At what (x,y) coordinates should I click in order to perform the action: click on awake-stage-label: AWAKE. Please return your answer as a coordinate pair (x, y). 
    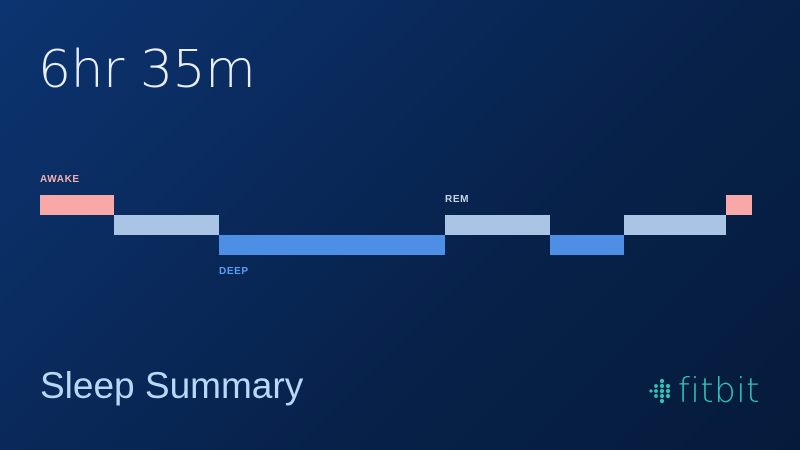
    Looking at the image, I should click on (60, 179).